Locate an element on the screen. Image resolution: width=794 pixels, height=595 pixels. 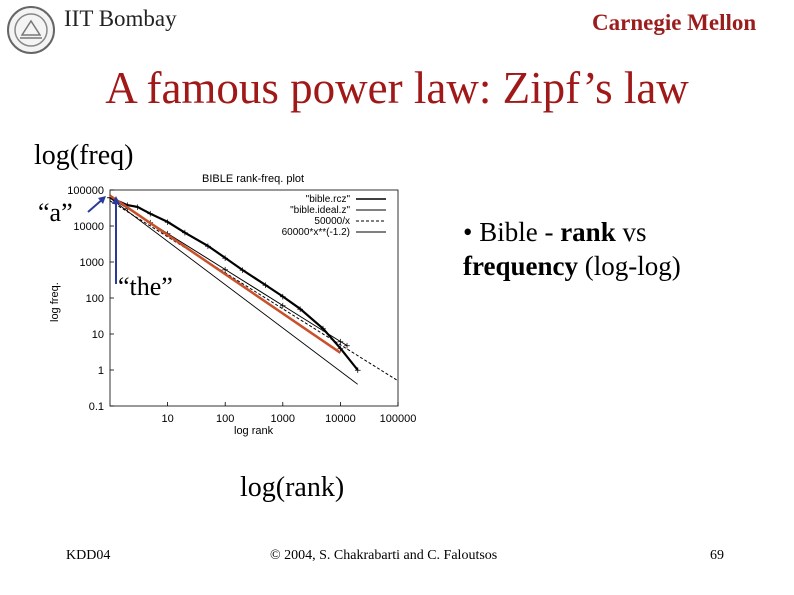
footer-left: KDD04 is located at coordinates (88, 555).